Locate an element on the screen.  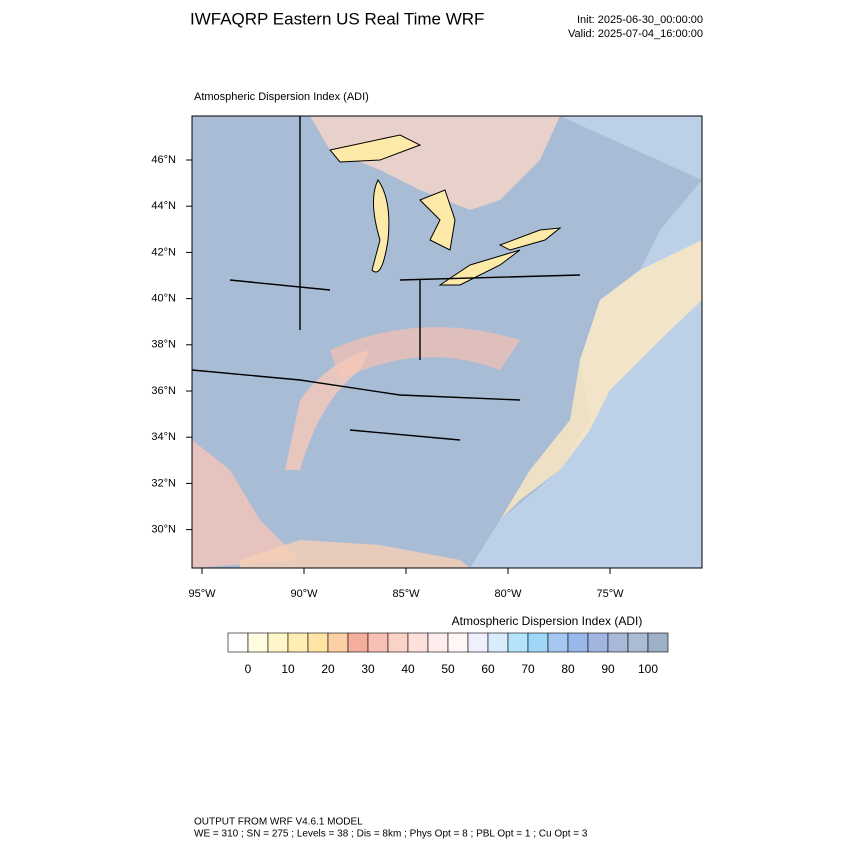
lon-label: 90°W is located at coordinates (304, 594).